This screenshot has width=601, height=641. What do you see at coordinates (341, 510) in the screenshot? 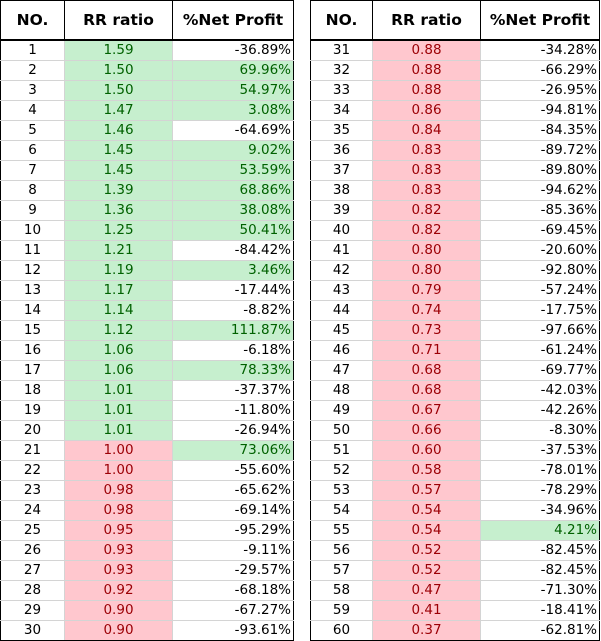
I see `row-number: 54` at bounding box center [341, 510].